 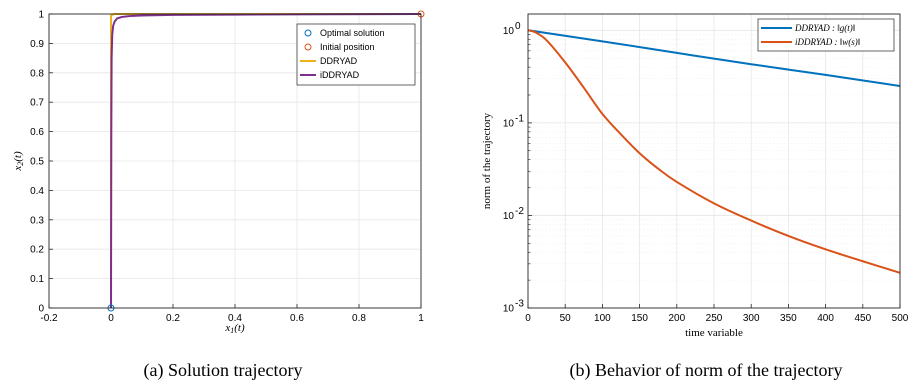 I want to click on chart-b-legend: DDRYAD : ‖g(t)‖ iDDRYAD : ‖w(s)‖, so click(x=826, y=35).